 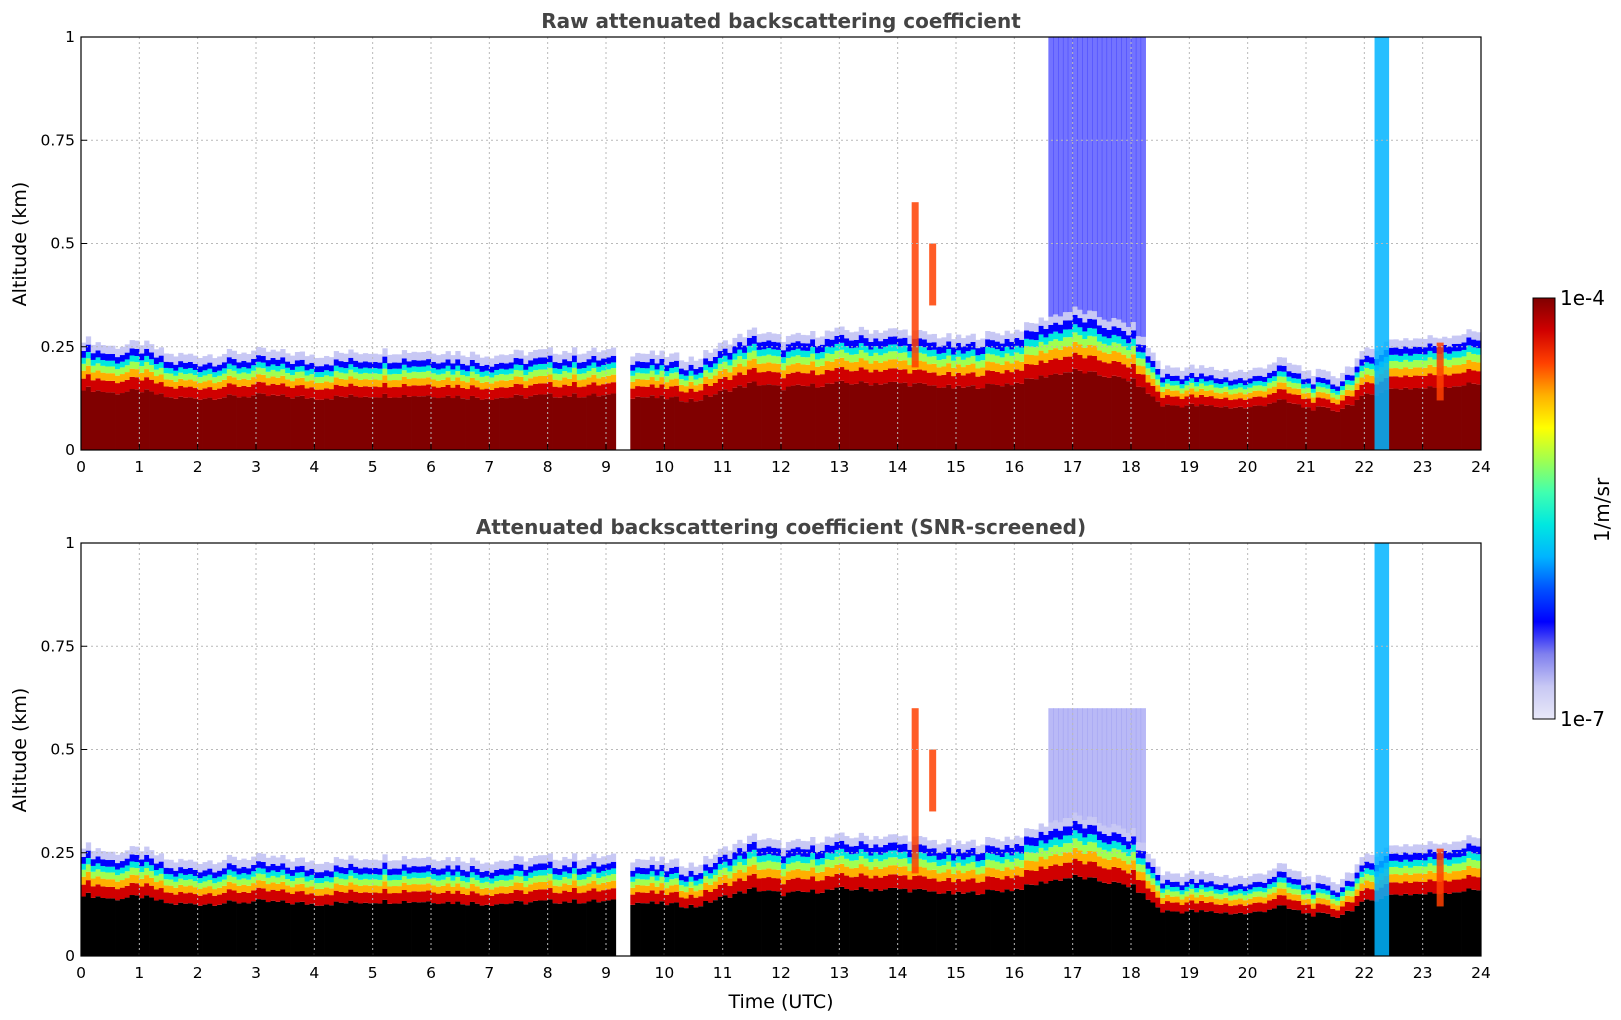 I want to click on x-tick-label: 17, so click(x=1073, y=973).